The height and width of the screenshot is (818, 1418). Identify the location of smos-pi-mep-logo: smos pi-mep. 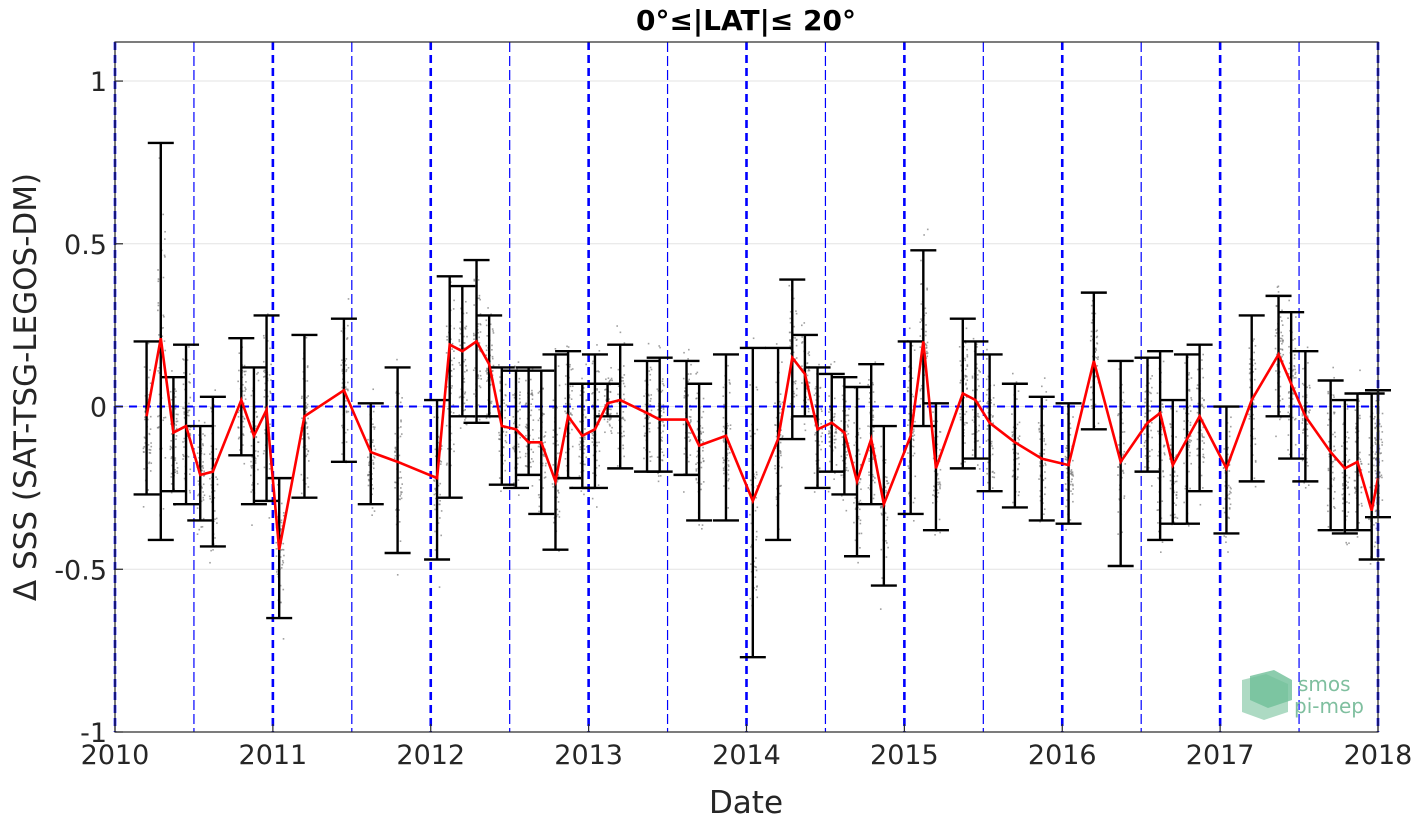
(1303, 695).